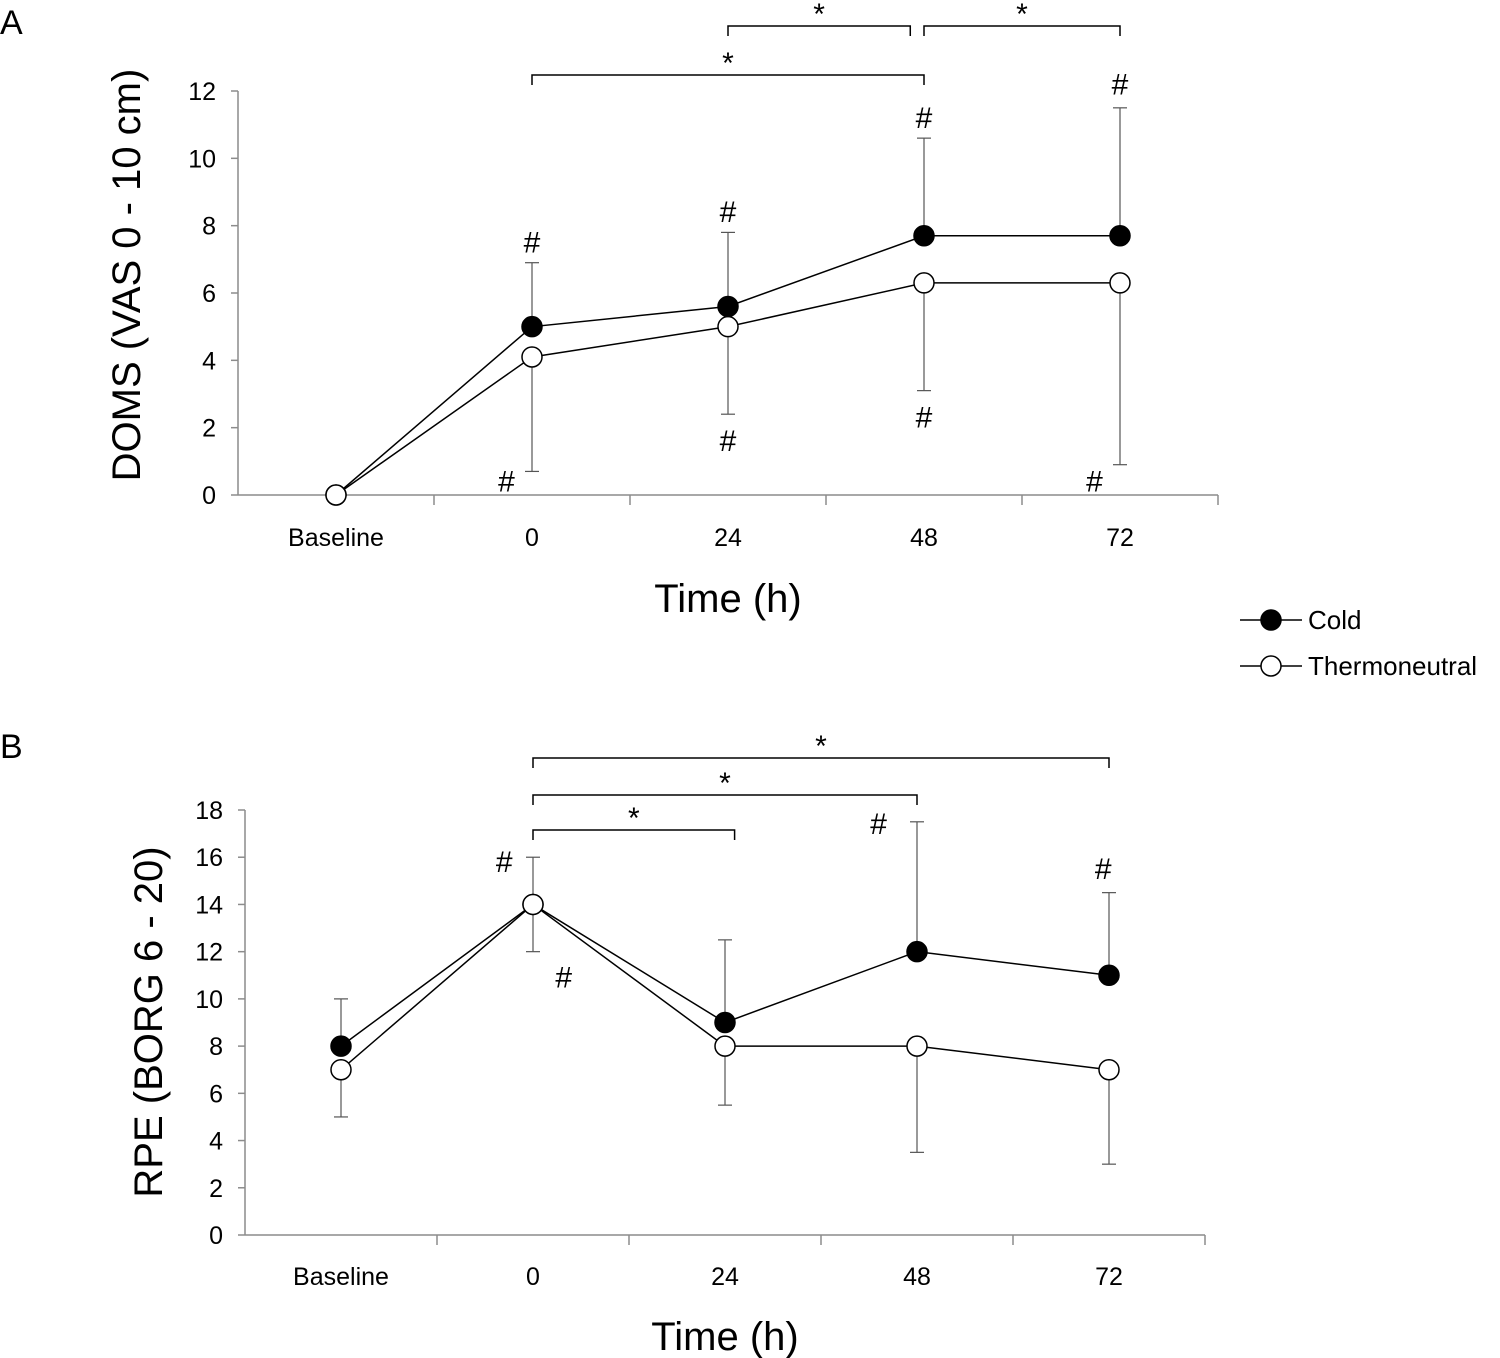 Image resolution: width=1500 pixels, height=1358 pixels. Describe the element at coordinates (1392, 666) in the screenshot. I see `legend-thermoneutral-label: Thermoneutral` at that location.